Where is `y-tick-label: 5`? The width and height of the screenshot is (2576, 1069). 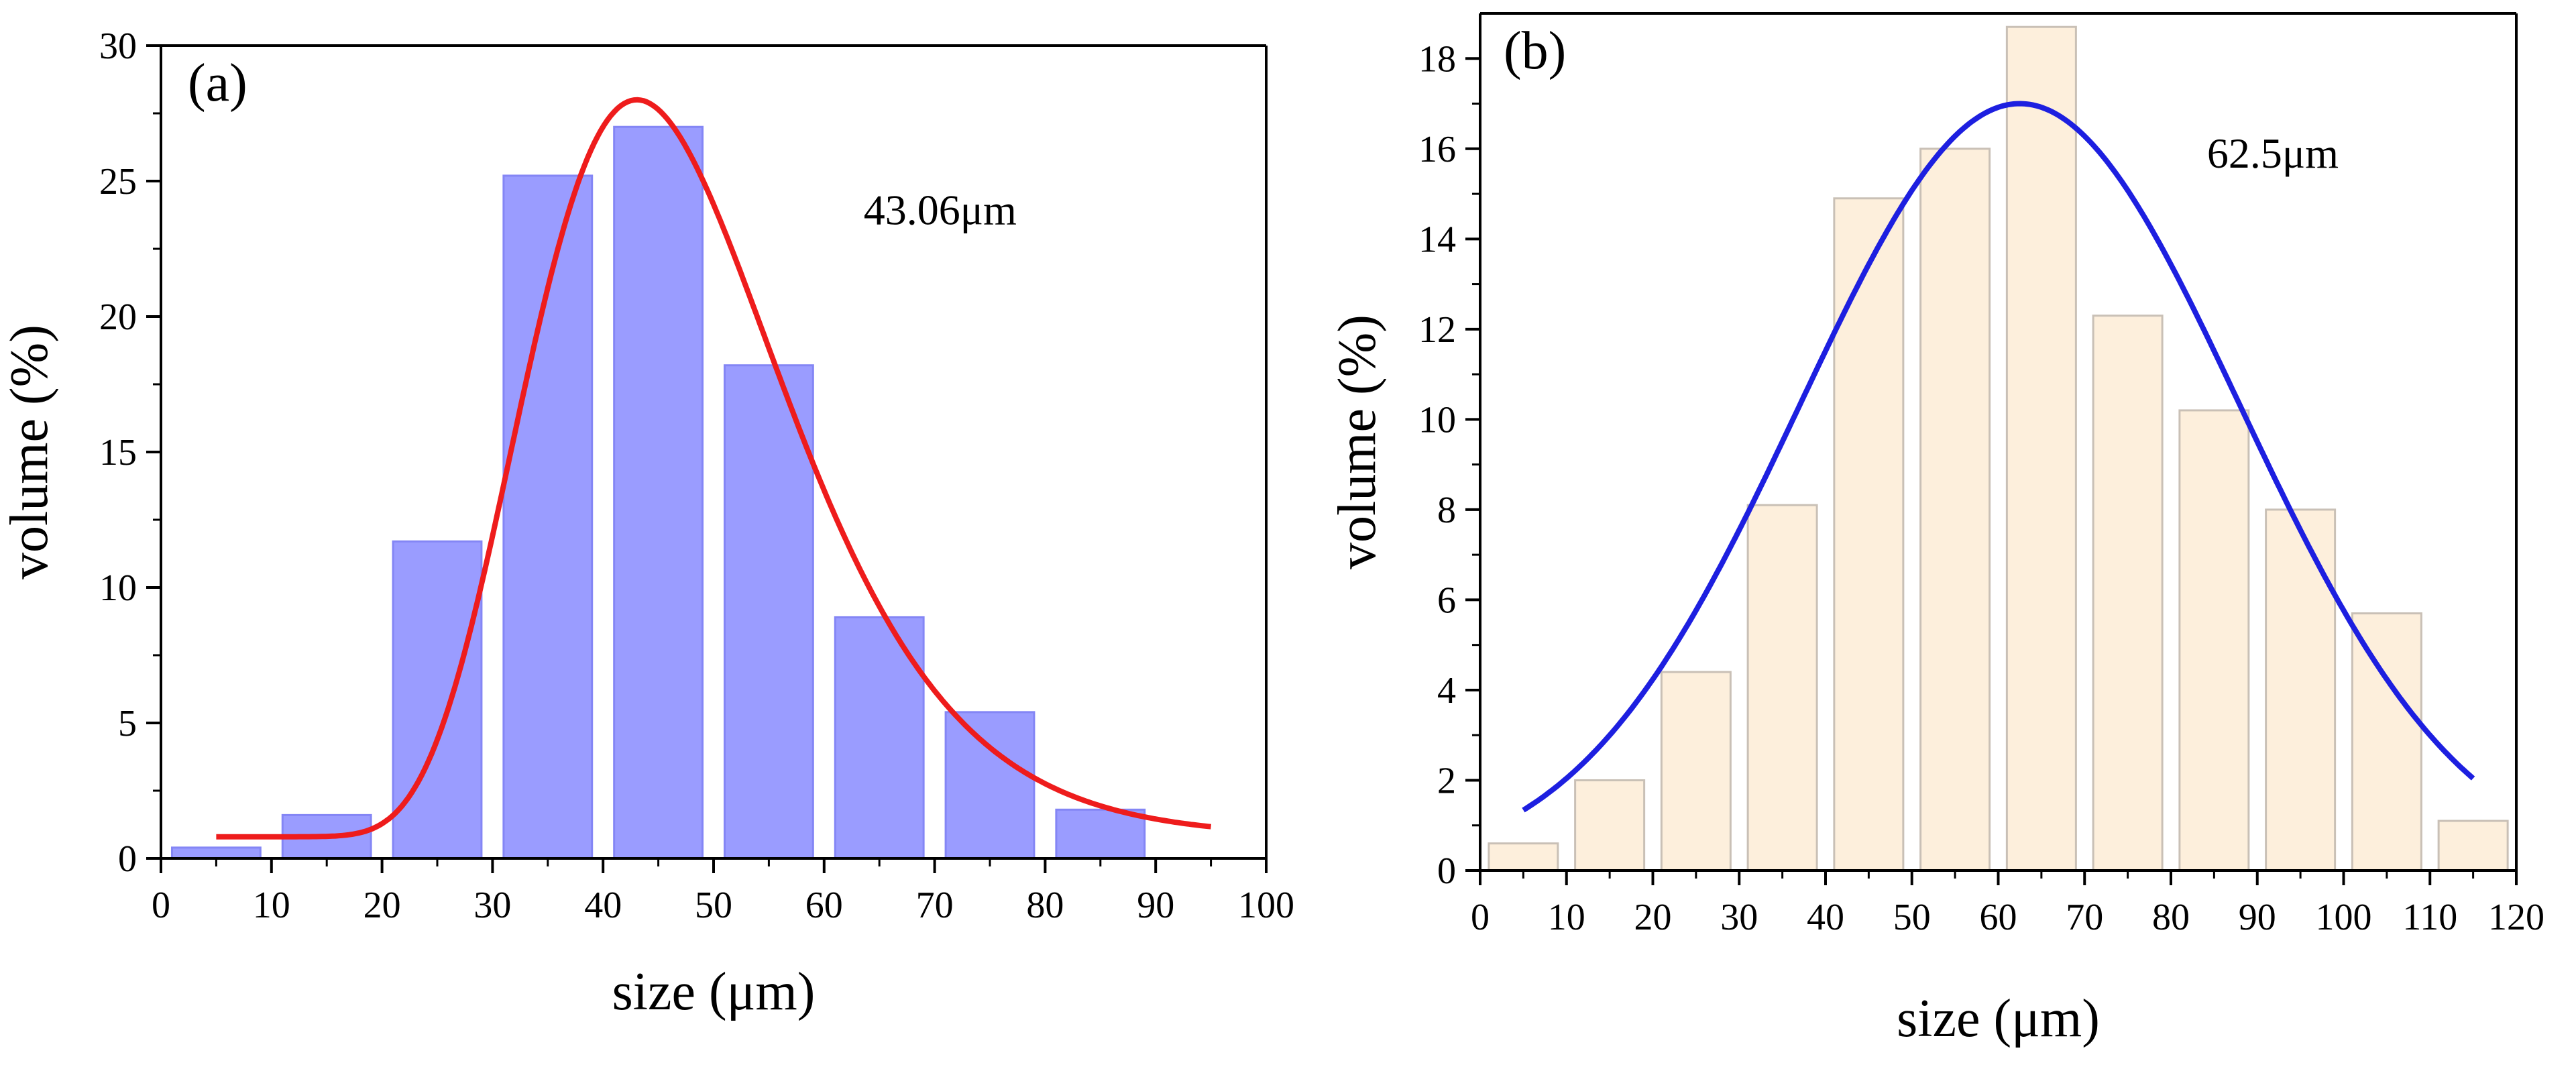
y-tick-label: 5 is located at coordinates (127, 724).